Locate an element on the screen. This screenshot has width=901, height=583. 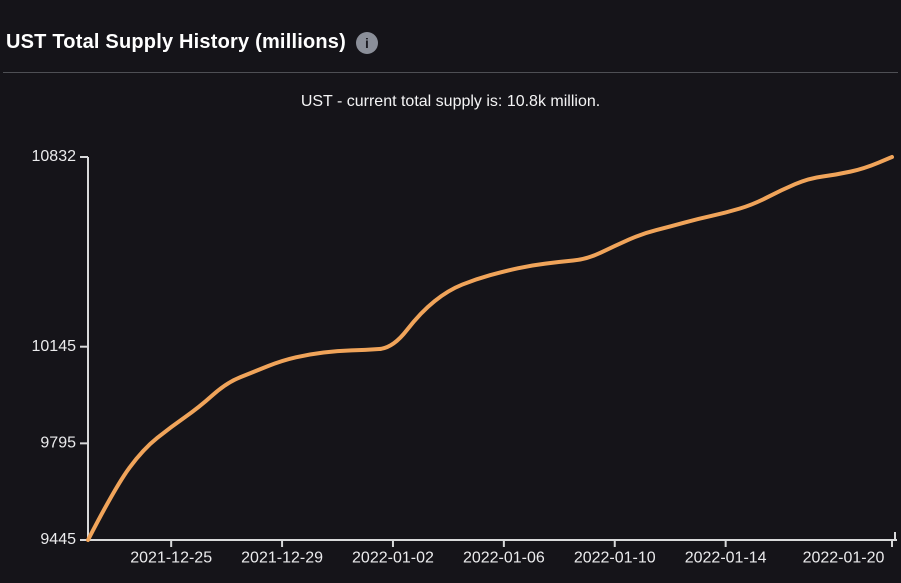
header-divider is located at coordinates (450, 72).